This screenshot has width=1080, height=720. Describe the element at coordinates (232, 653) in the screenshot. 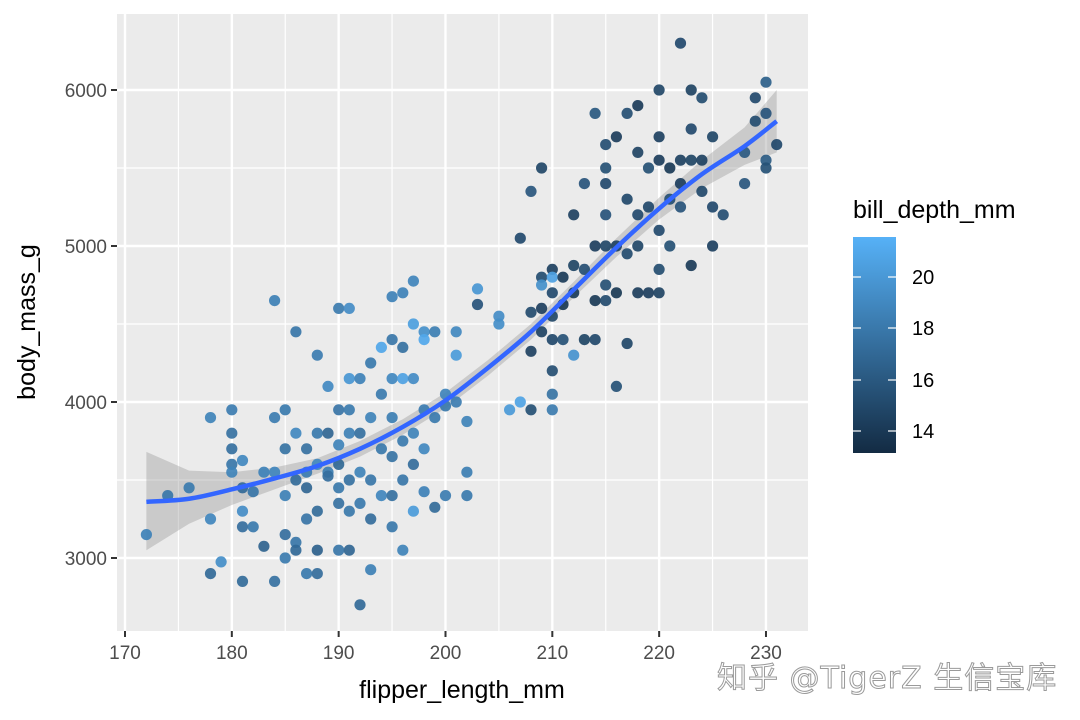

I see `x-tick-label: 180` at that location.